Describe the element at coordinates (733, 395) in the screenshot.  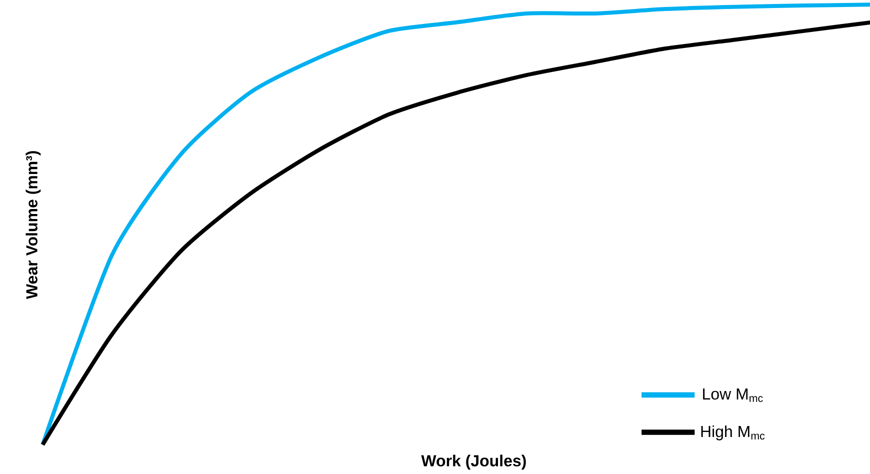
I see `legend-label: Low M$_{mc}$` at that location.